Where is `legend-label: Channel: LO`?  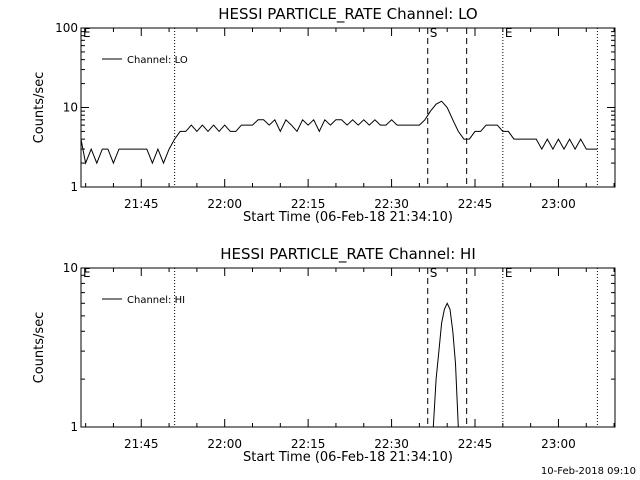 legend-label: Channel: LO is located at coordinates (157, 60).